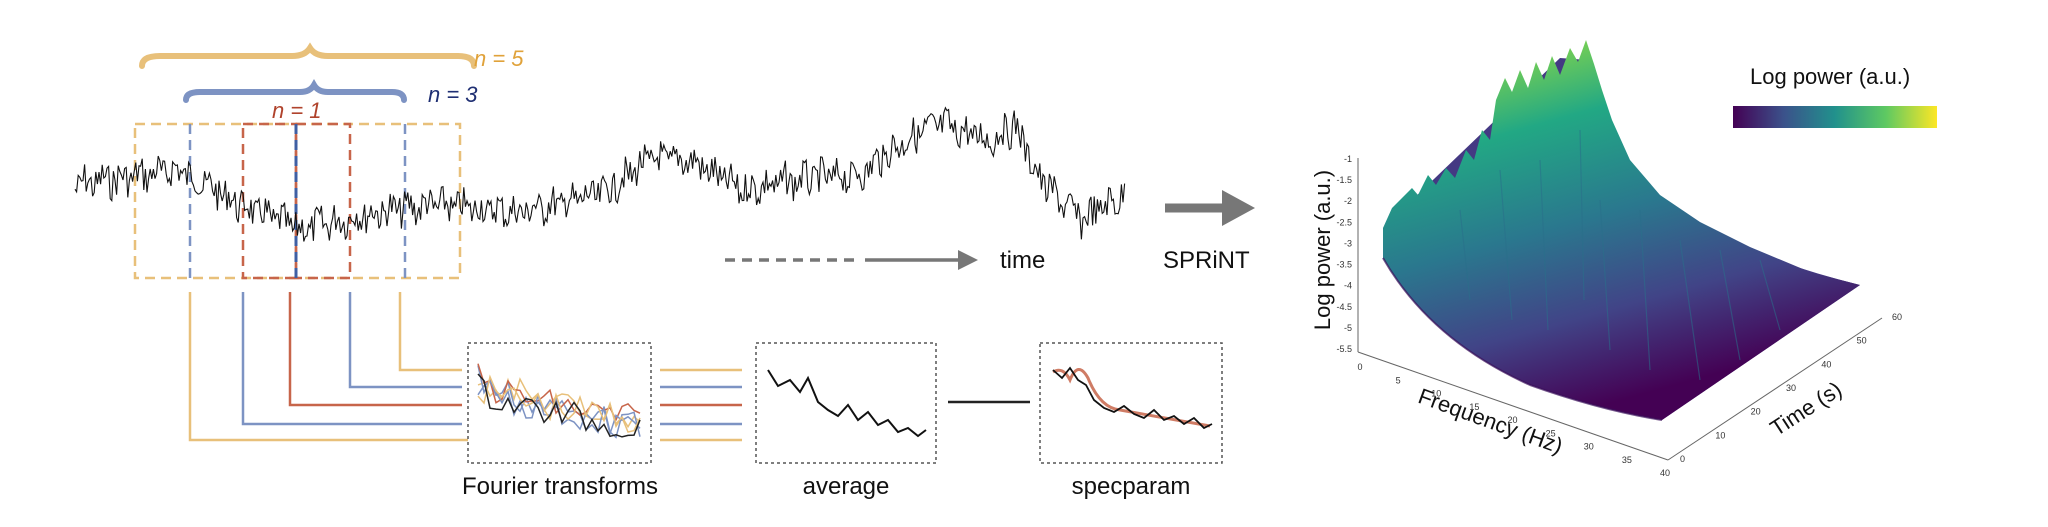 This screenshot has width=2048, height=527. Describe the element at coordinates (1322, 250) in the screenshot. I see `z-axis-label: Log power (a.u.)` at that location.